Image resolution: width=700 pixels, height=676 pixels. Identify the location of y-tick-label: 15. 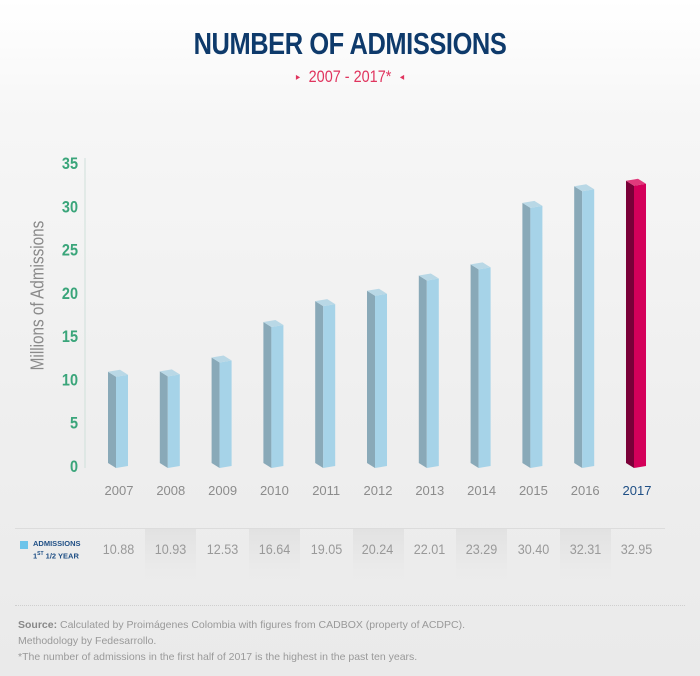
(70, 337).